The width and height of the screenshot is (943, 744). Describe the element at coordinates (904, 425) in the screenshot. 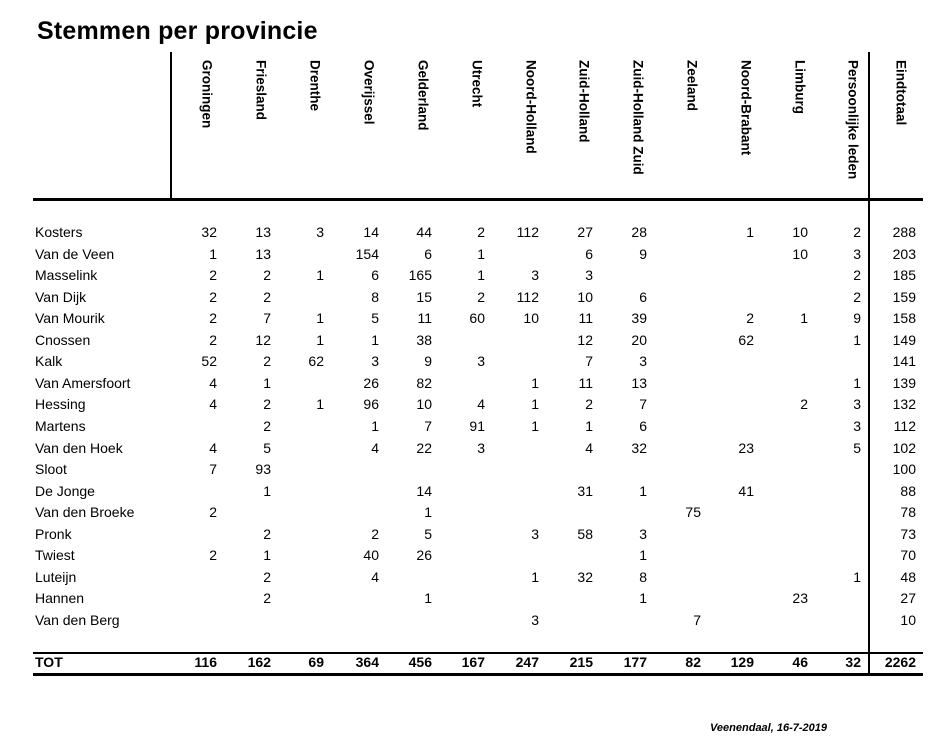

I see `table-cell: 112` at that location.